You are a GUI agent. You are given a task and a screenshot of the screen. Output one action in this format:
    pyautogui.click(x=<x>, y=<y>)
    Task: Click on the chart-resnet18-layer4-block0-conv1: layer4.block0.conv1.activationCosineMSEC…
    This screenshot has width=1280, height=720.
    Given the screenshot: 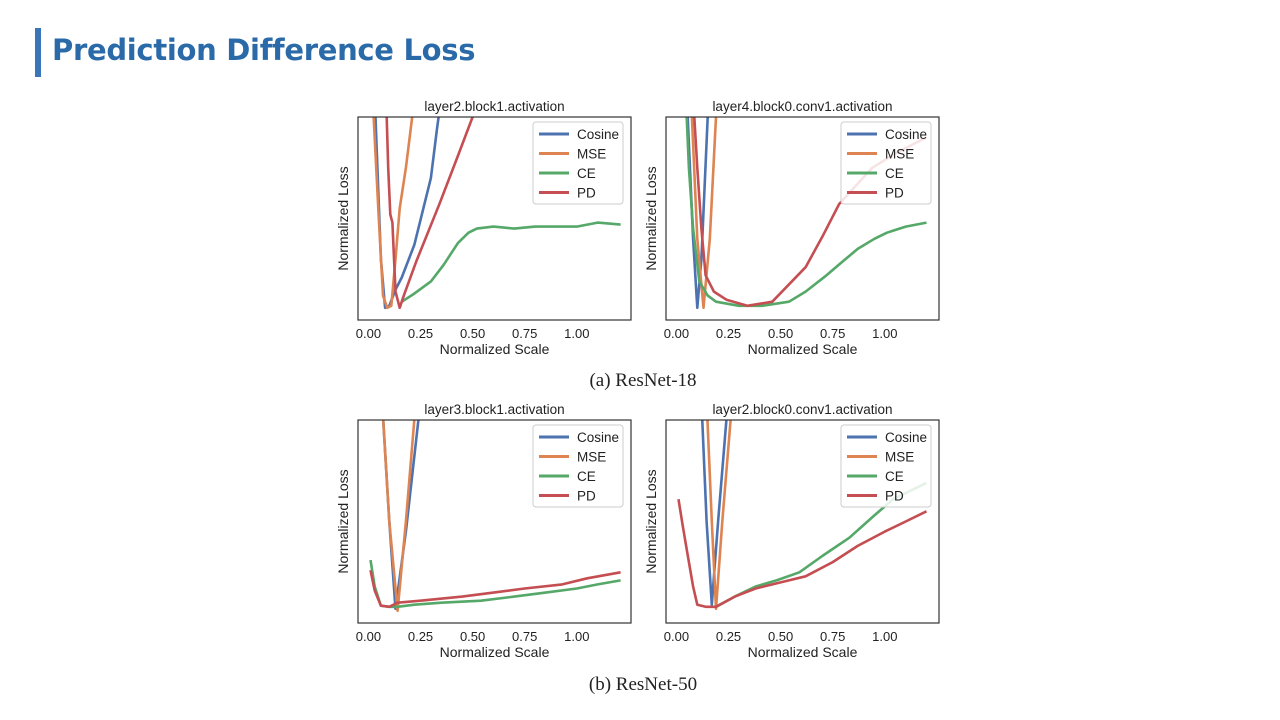 What is the action you would take?
    pyautogui.click(x=791, y=228)
    